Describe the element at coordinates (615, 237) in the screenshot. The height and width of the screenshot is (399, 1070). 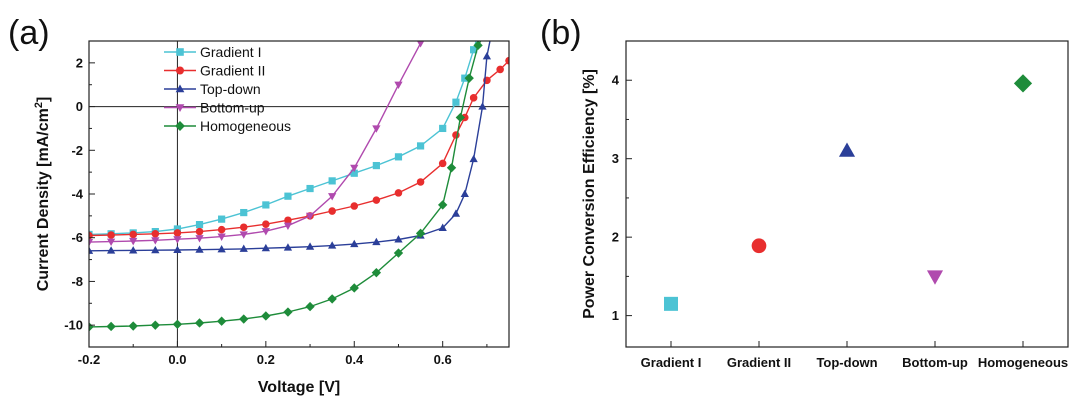
I see `y-tick-label: 2` at that location.